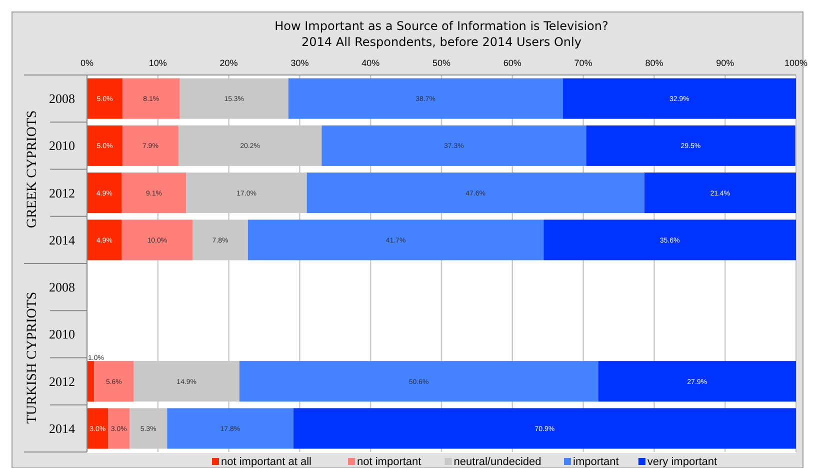 The width and height of the screenshot is (815, 468). Describe the element at coordinates (299, 63) in the screenshot. I see `x-tick-label: 30%` at that location.